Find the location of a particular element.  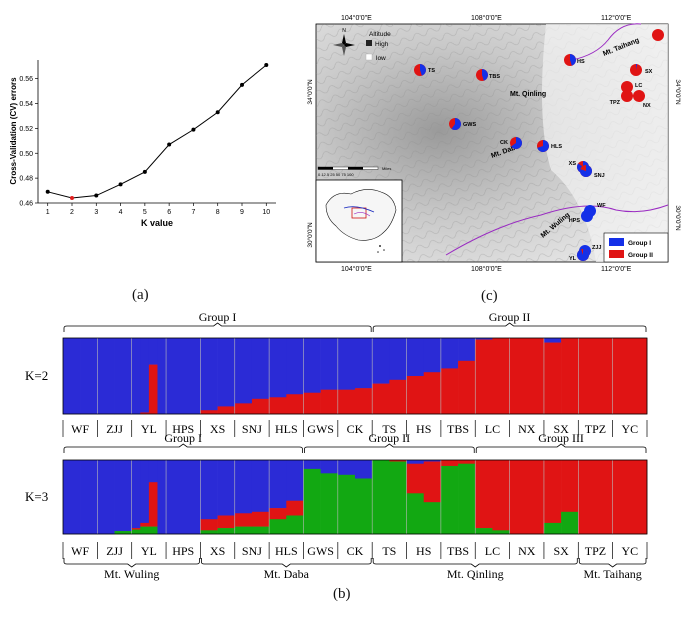

group-bracket: Group II is located at coordinates (389, 442).